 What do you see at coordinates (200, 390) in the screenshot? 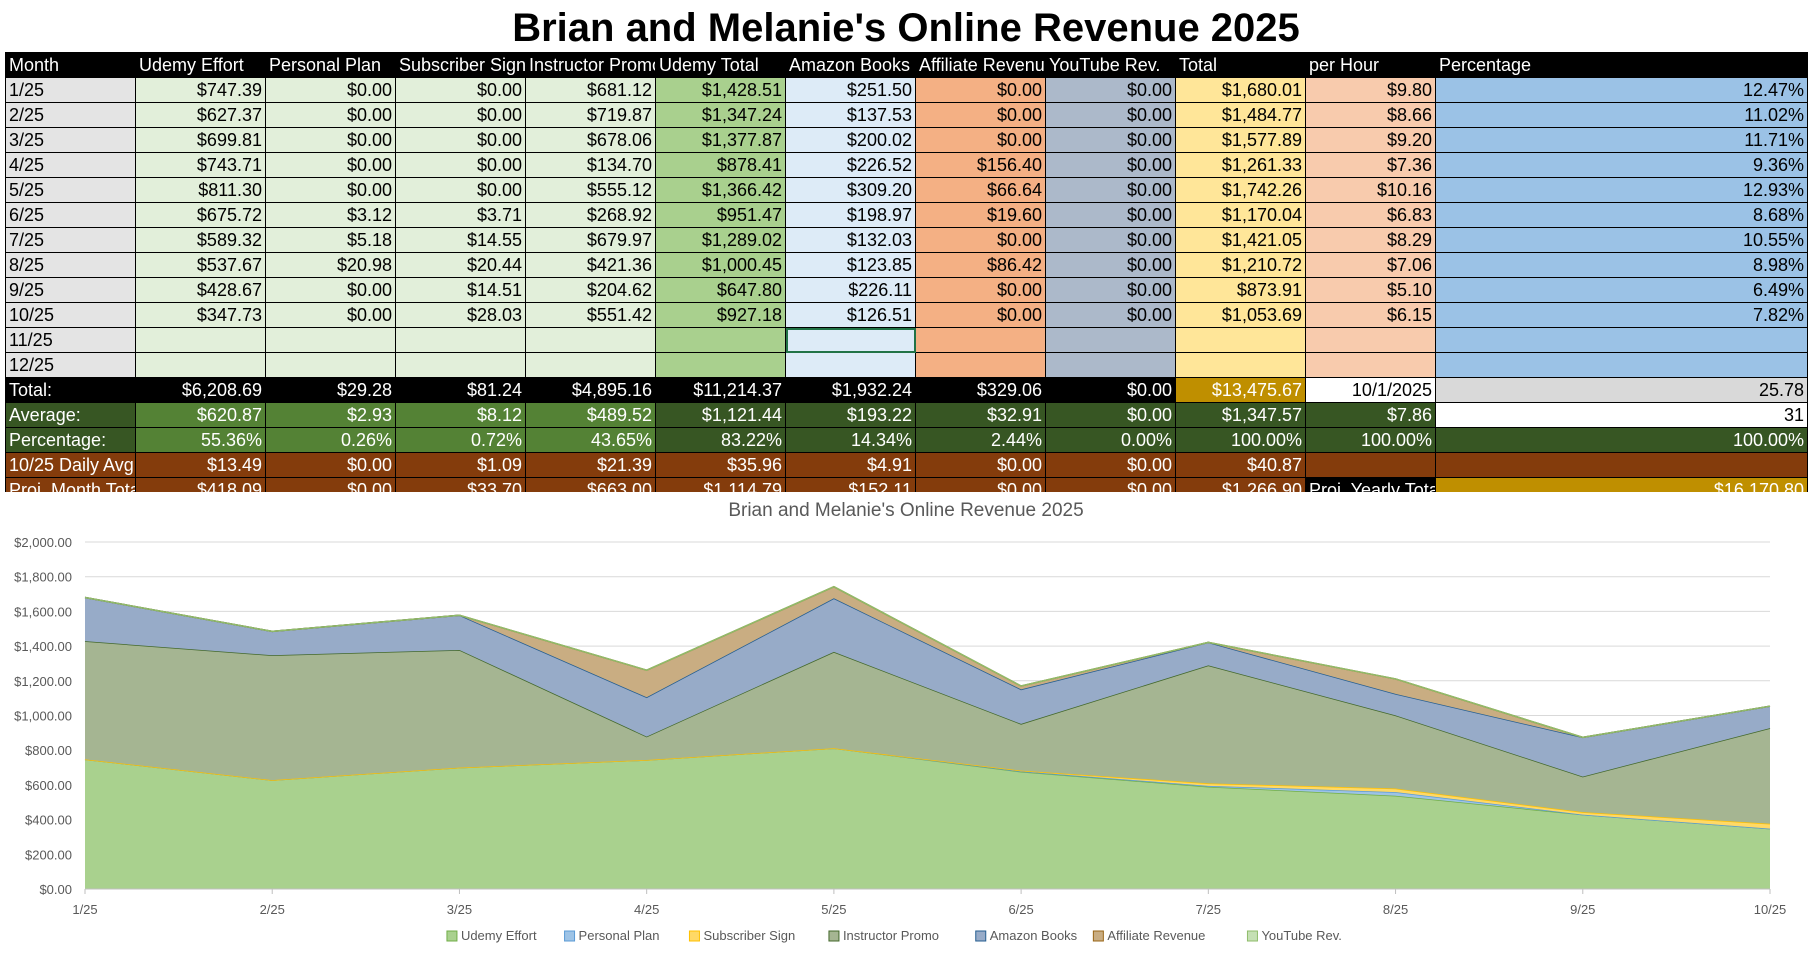
I see `total-row-cell: $6,208.69` at bounding box center [200, 390].